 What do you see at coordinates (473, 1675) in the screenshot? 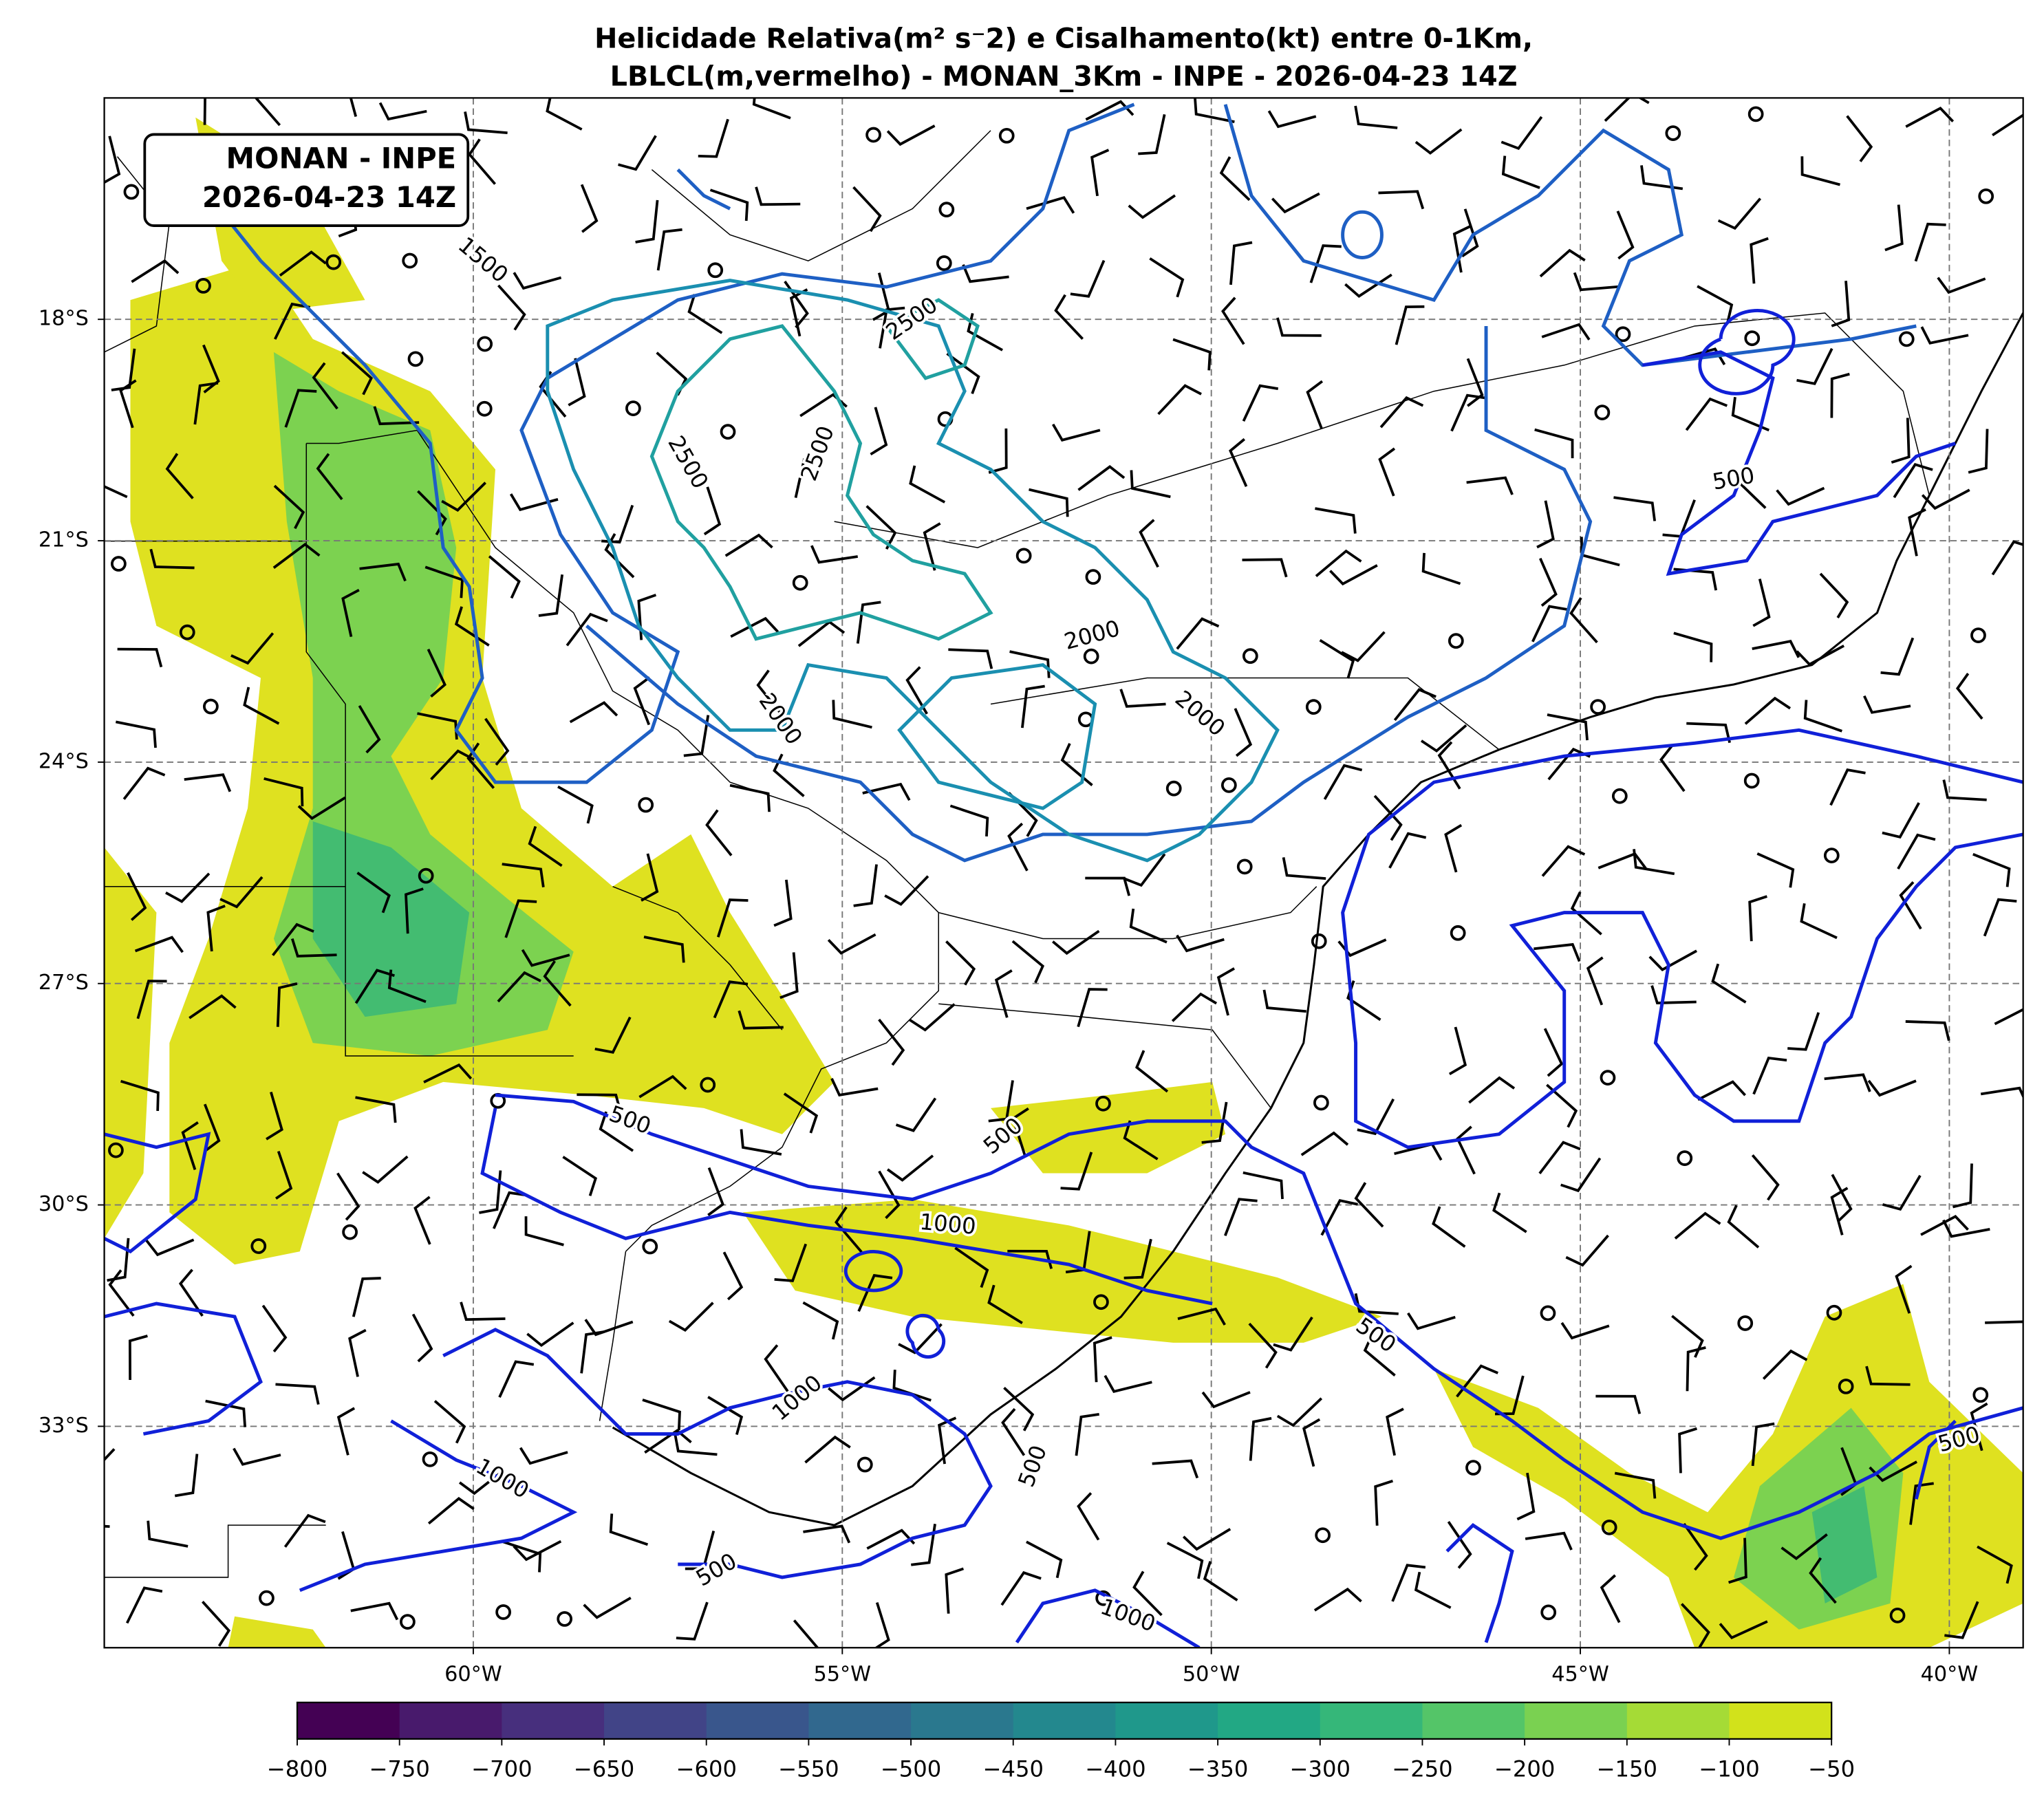
I see `lon-tick-label: 60°W` at bounding box center [473, 1675].